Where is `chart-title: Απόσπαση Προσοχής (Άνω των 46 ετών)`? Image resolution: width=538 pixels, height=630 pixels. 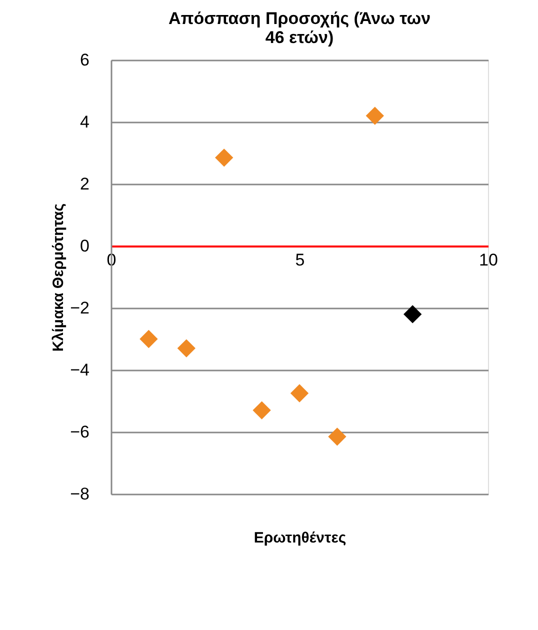
chart-title: Απόσπαση Προσοχής (Άνω των 46 ετών) is located at coordinates (299, 28).